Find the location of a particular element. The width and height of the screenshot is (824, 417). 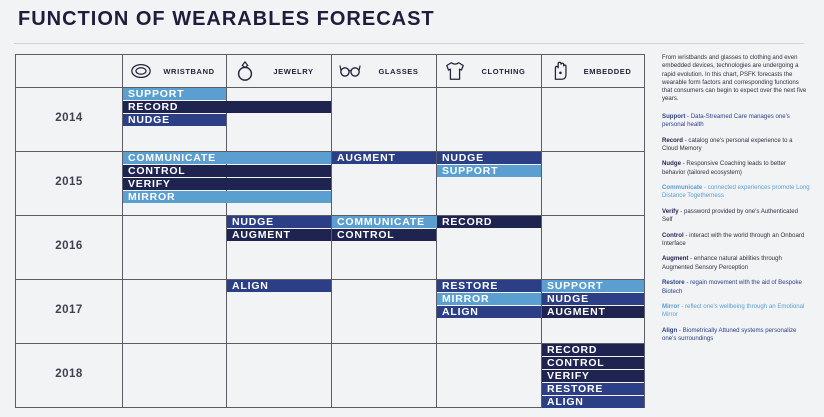

year-label: 2017 is located at coordinates (69, 310).